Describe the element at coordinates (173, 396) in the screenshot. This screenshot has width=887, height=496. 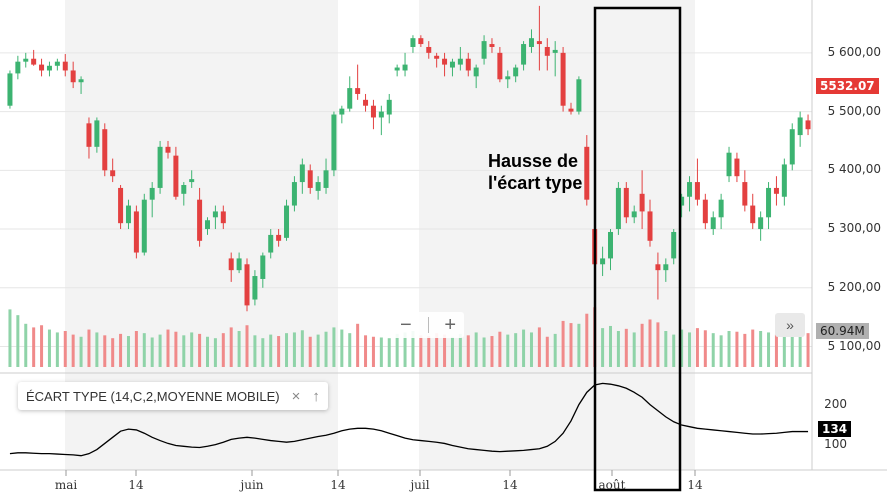
I see `indicator-legend: ÉCART TYPE (14,C,2,MOYENNE MOBILE) × ↑` at that location.